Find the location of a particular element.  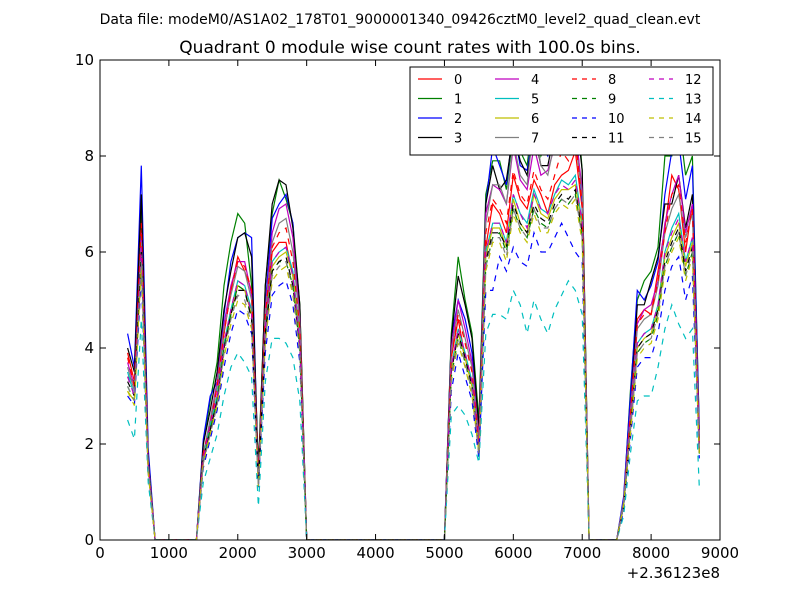

y-tick-label: 4 is located at coordinates (89, 348).